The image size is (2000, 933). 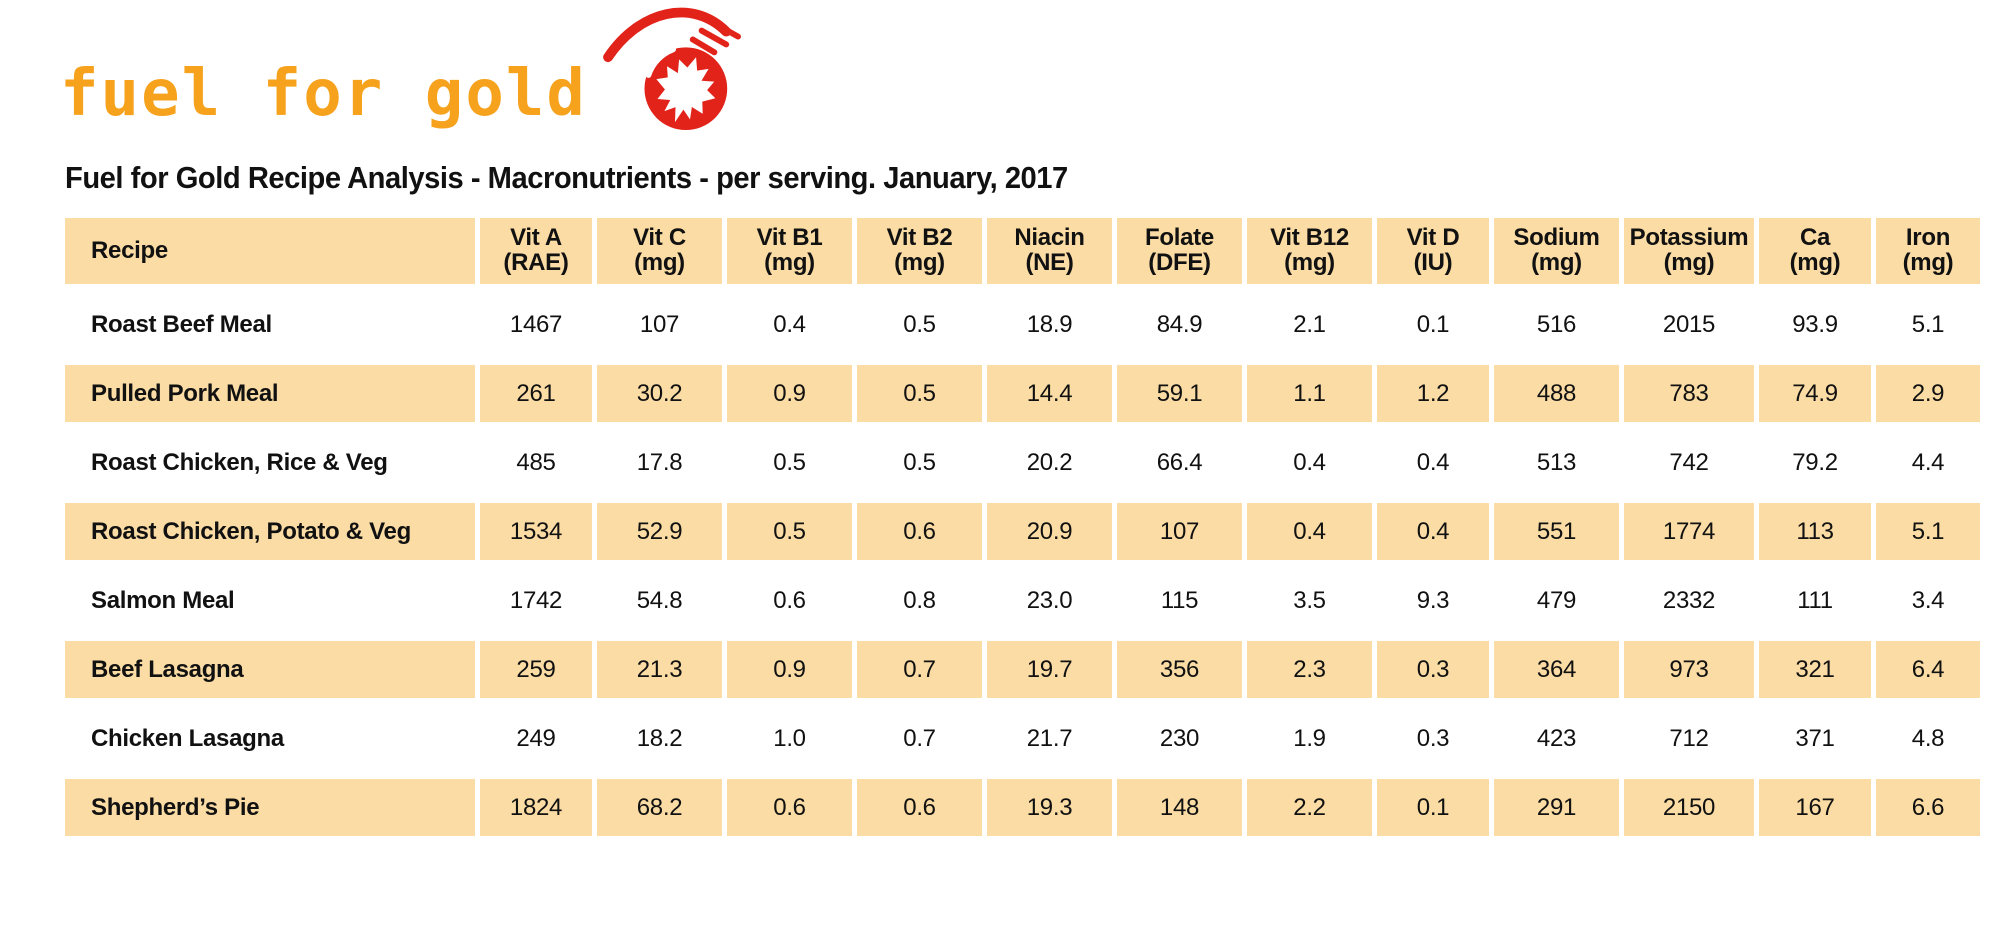 What do you see at coordinates (919, 738) in the screenshot?
I see `value-cell: 0.7` at bounding box center [919, 738].